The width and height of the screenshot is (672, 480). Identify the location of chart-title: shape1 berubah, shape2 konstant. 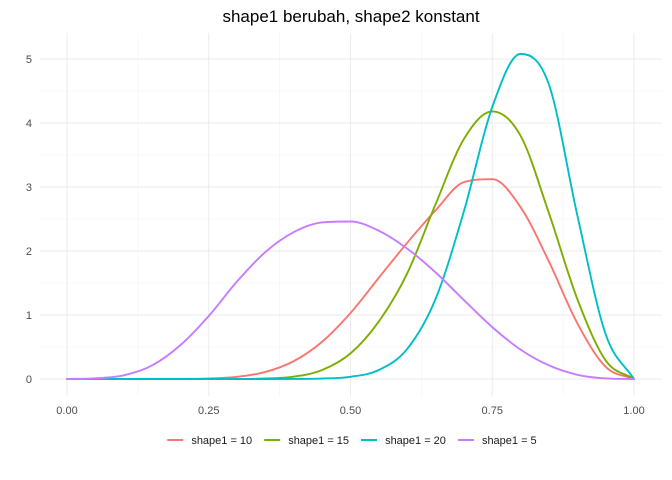
(350, 16).